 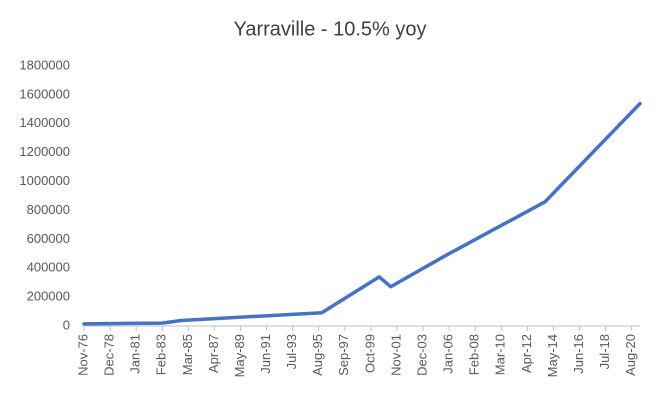 What do you see at coordinates (395, 355) in the screenshot?
I see `x-tick-label: Nov-01` at bounding box center [395, 355].